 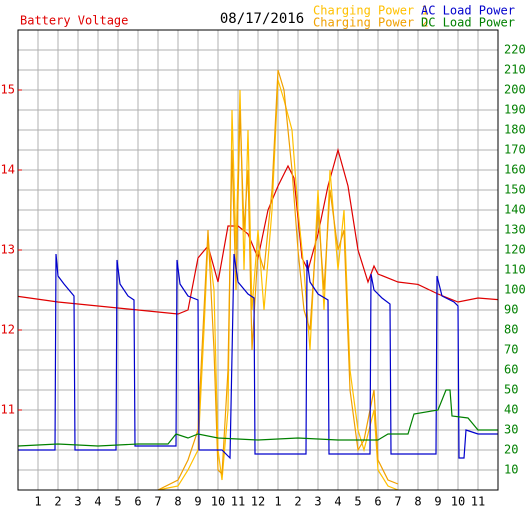 I want to click on legend-label: AC Load Power, so click(x=468, y=11).